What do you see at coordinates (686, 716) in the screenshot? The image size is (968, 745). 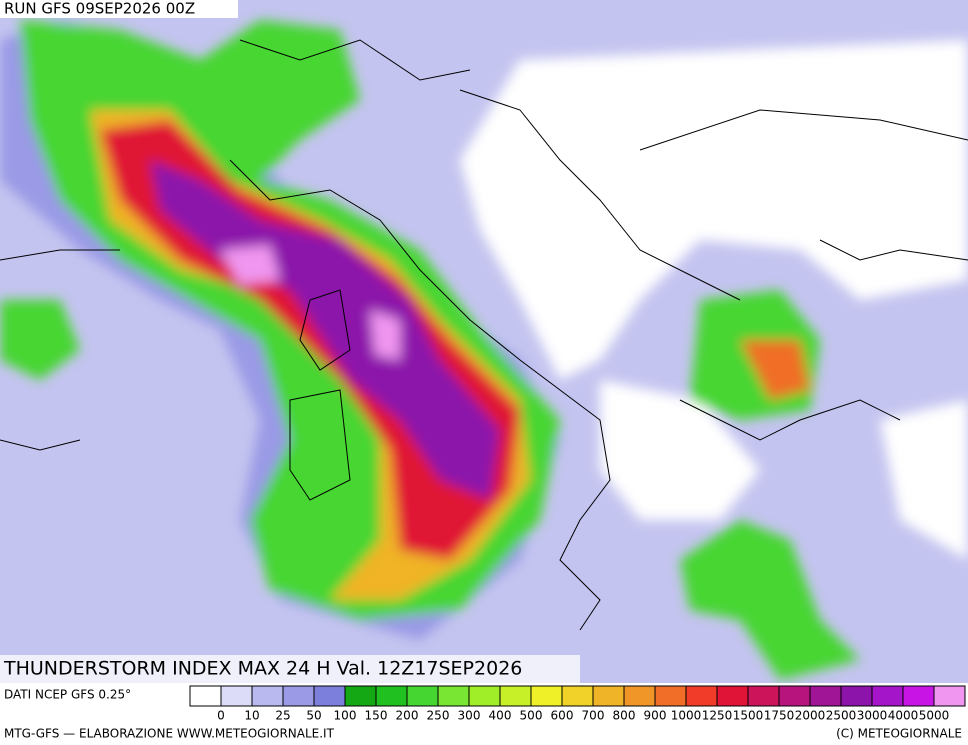 I see `legend-tick-label: 1000` at bounding box center [686, 716].